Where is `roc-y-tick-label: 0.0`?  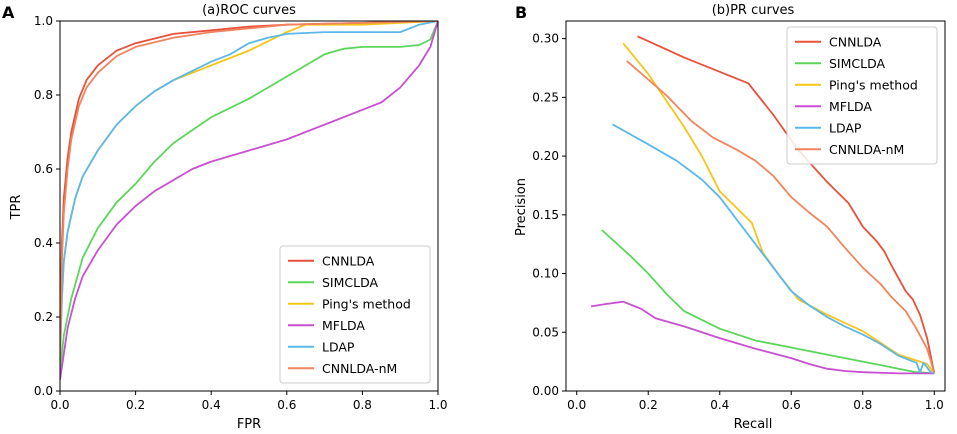
roc-y-tick-label: 0.0 is located at coordinates (43, 391).